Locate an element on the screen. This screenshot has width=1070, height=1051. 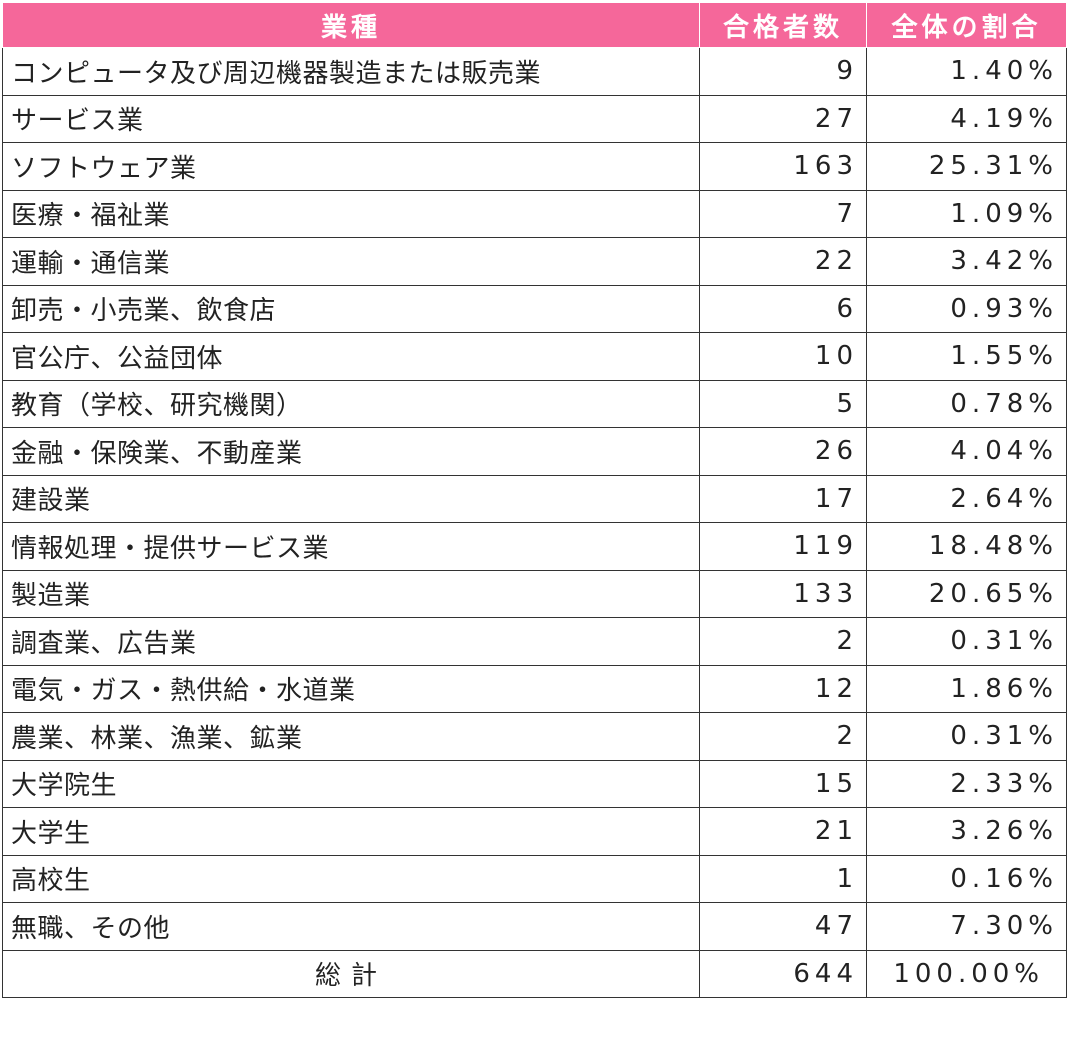
ratio-cell: 25.31% is located at coordinates (966, 166).